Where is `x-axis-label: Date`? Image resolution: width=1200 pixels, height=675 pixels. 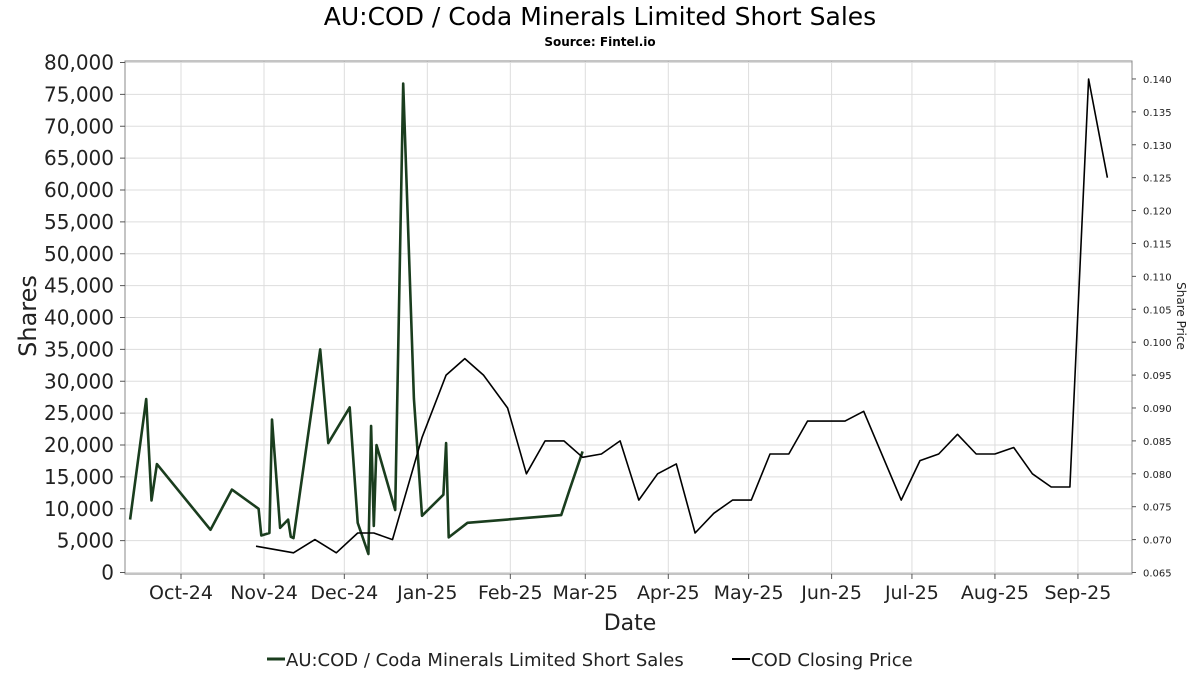
x-axis-label: Date is located at coordinates (630, 623).